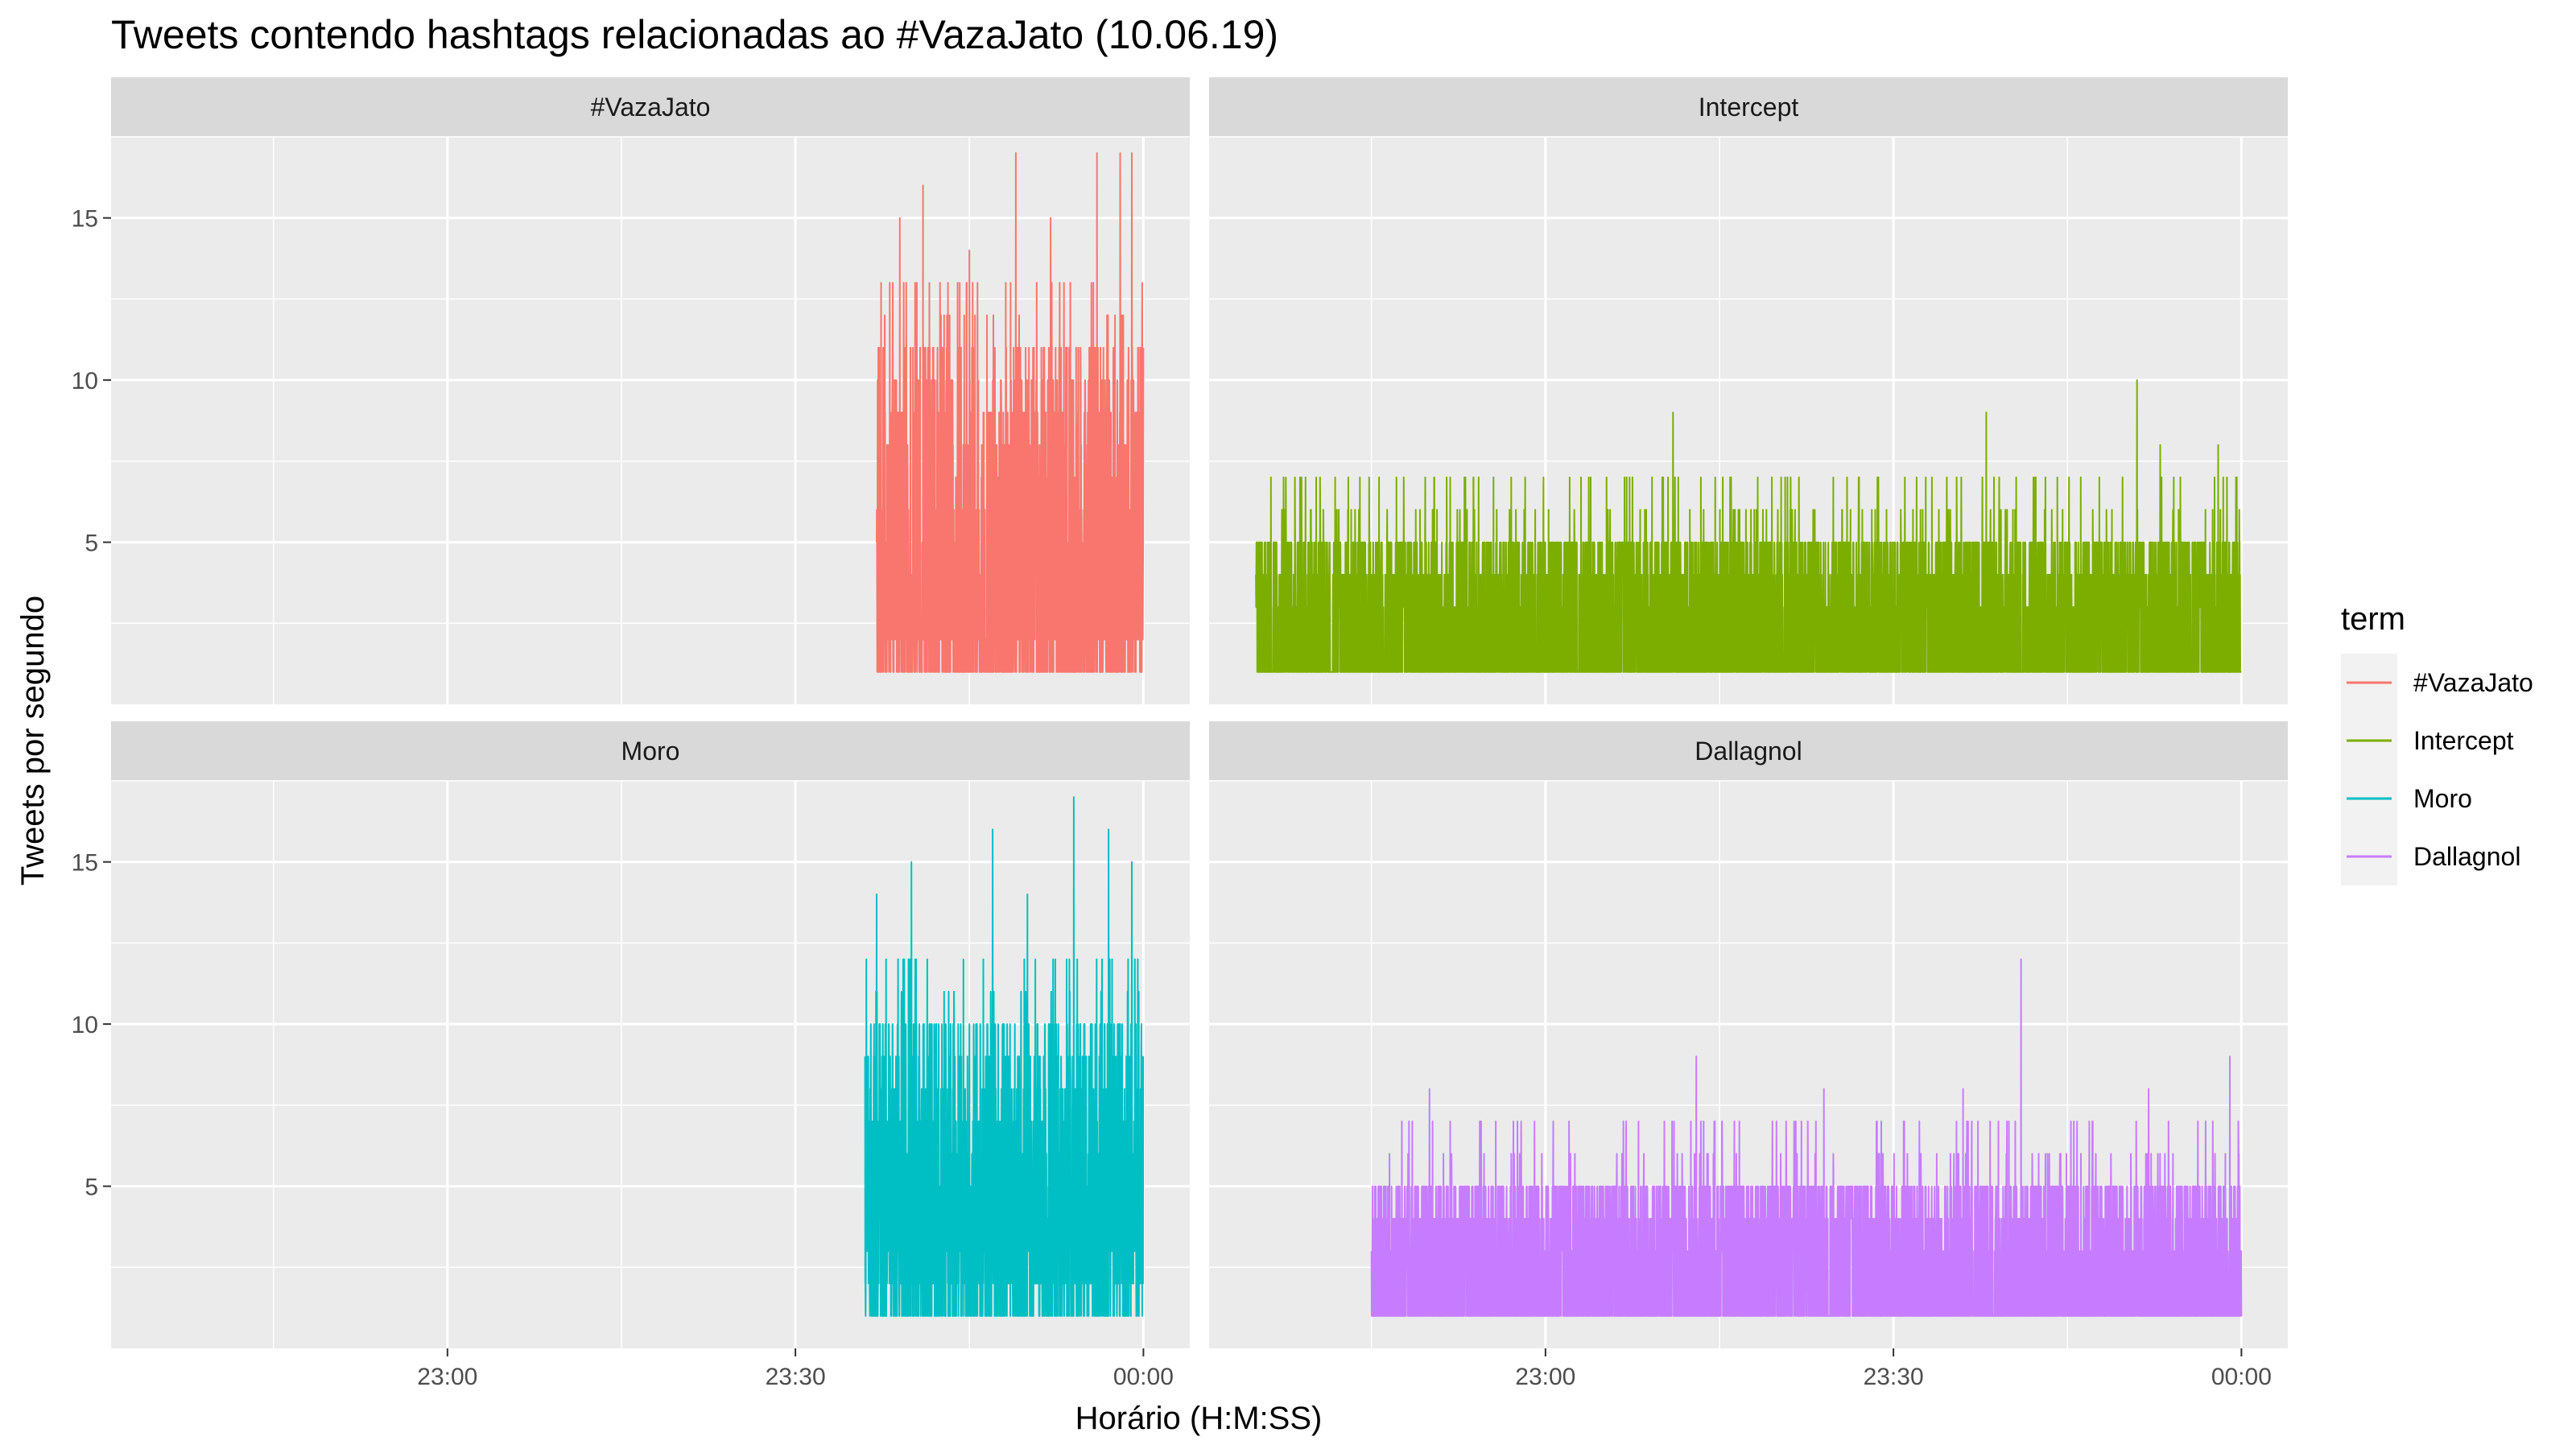 The height and width of the screenshot is (1449, 2576). I want to click on strip-intercept, so click(1748, 107).